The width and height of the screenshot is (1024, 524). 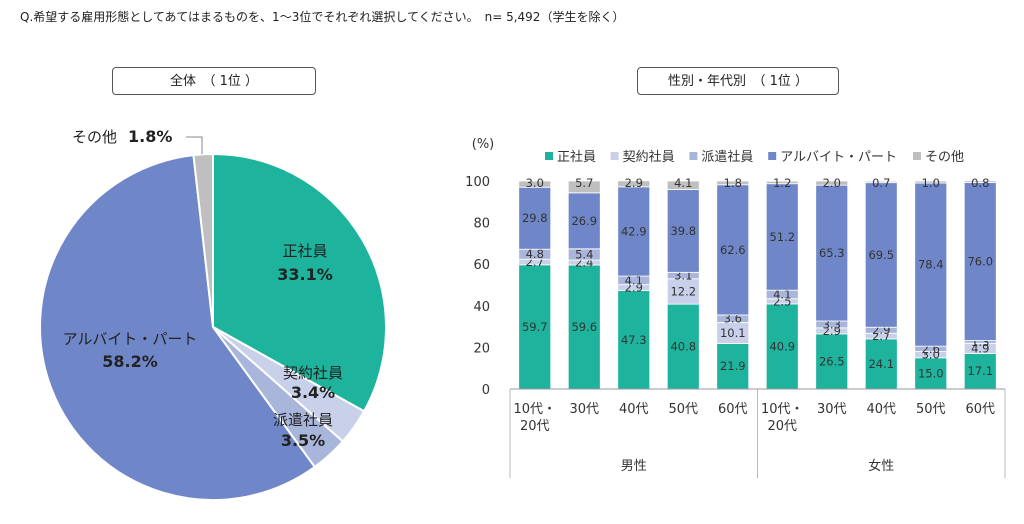 I want to click on pie-slice, so click(x=203, y=240).